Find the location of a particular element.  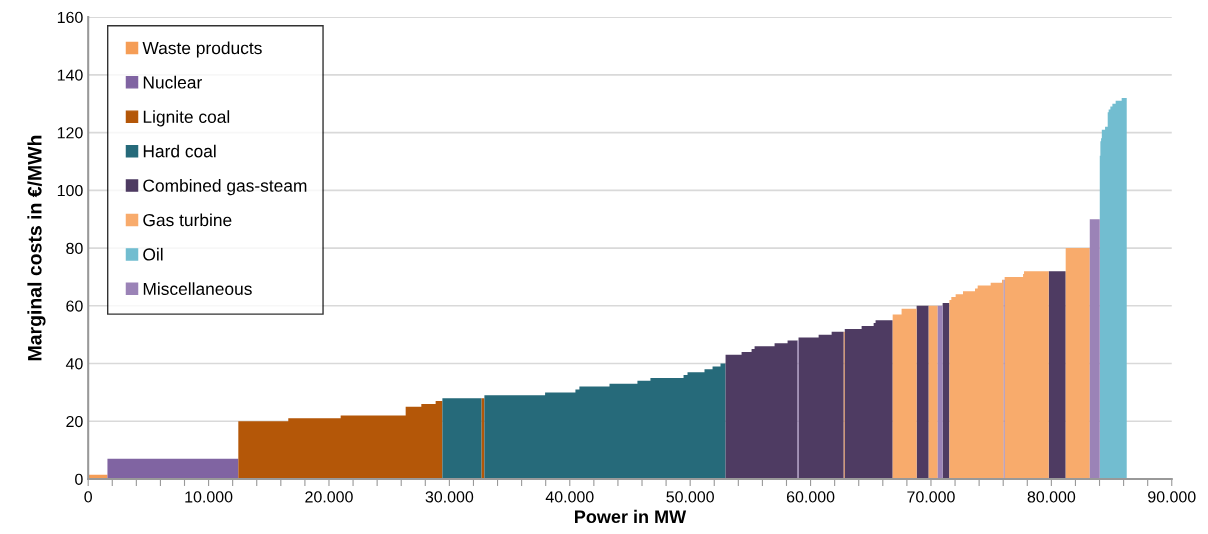

x-tick-label: 30.000 is located at coordinates (449, 497).